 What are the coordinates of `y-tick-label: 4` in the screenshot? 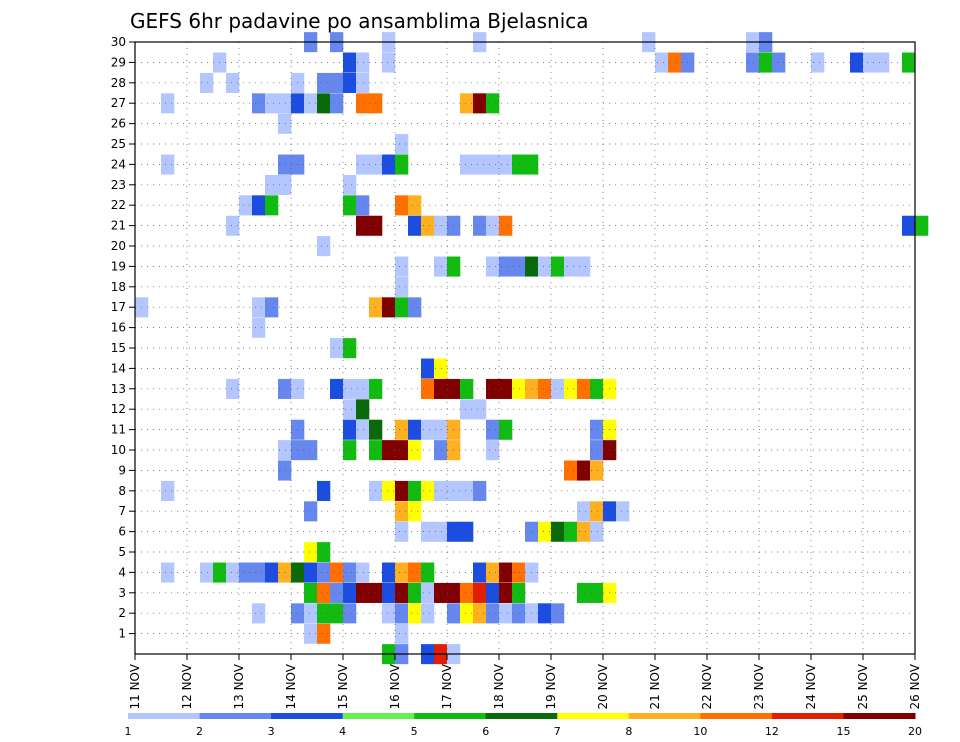 It's located at (122, 572).